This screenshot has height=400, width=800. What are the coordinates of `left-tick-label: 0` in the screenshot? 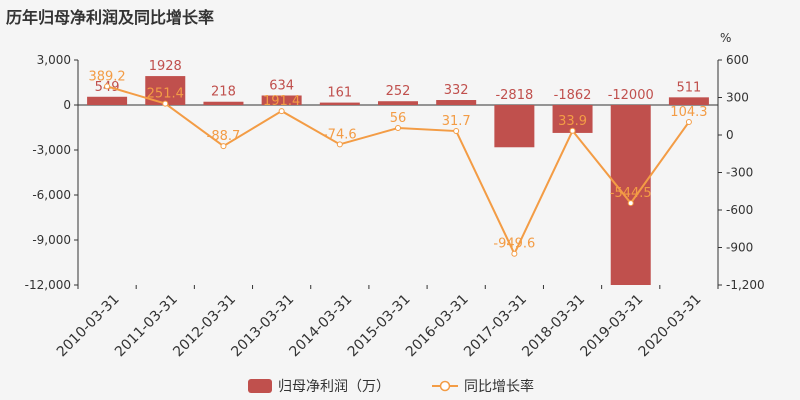 It's located at (67, 105).